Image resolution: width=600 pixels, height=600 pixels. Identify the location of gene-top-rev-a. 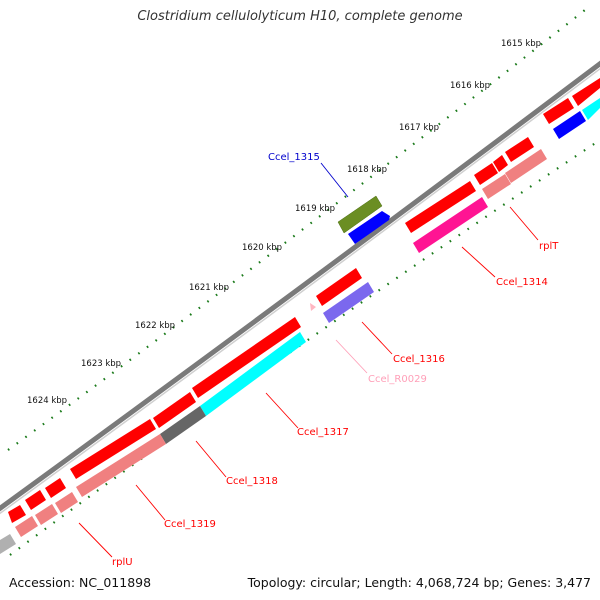
(569, 125).